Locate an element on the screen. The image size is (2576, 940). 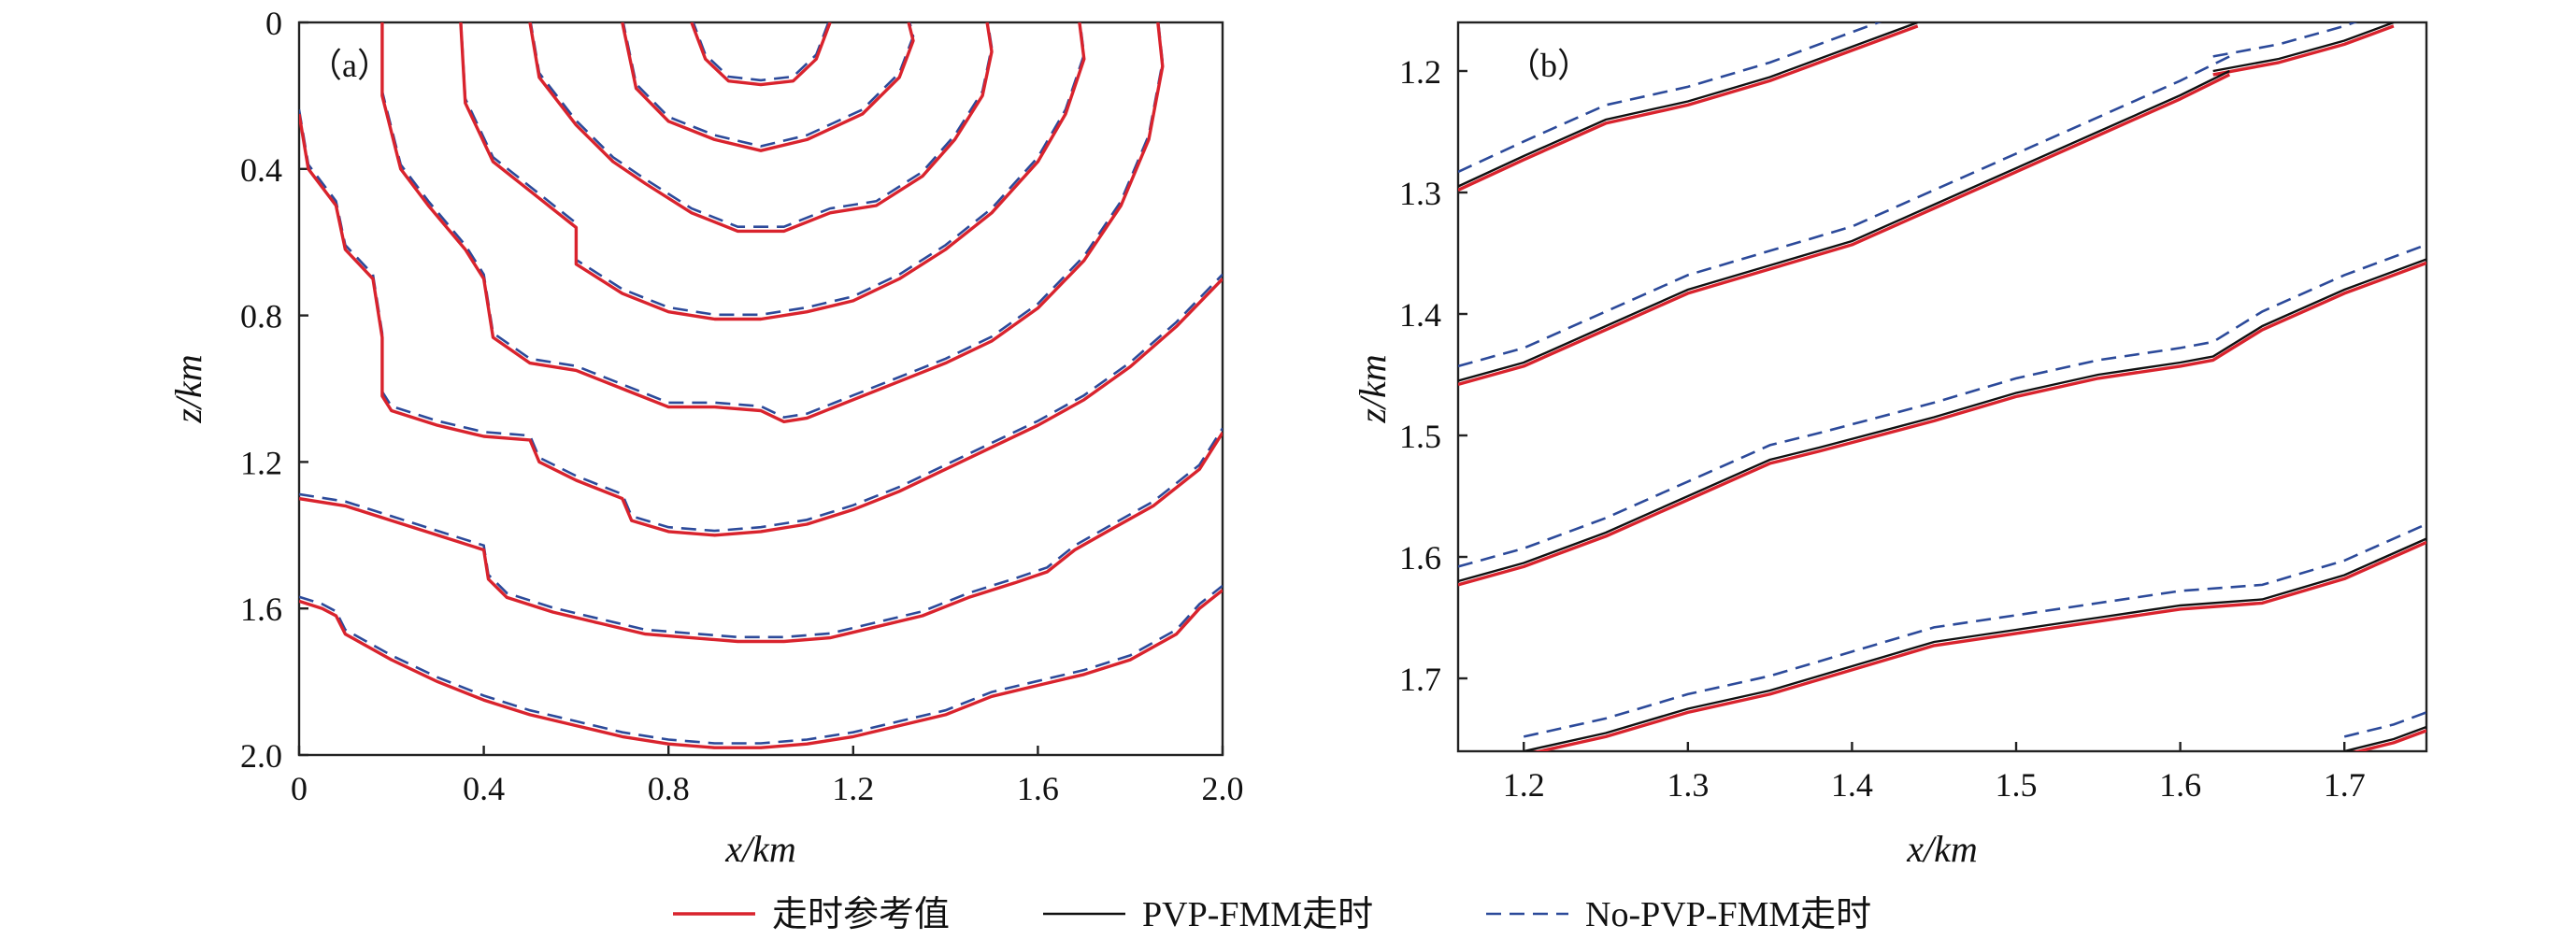
panel-a-contour-1-pvp is located at coordinates (761, 54).